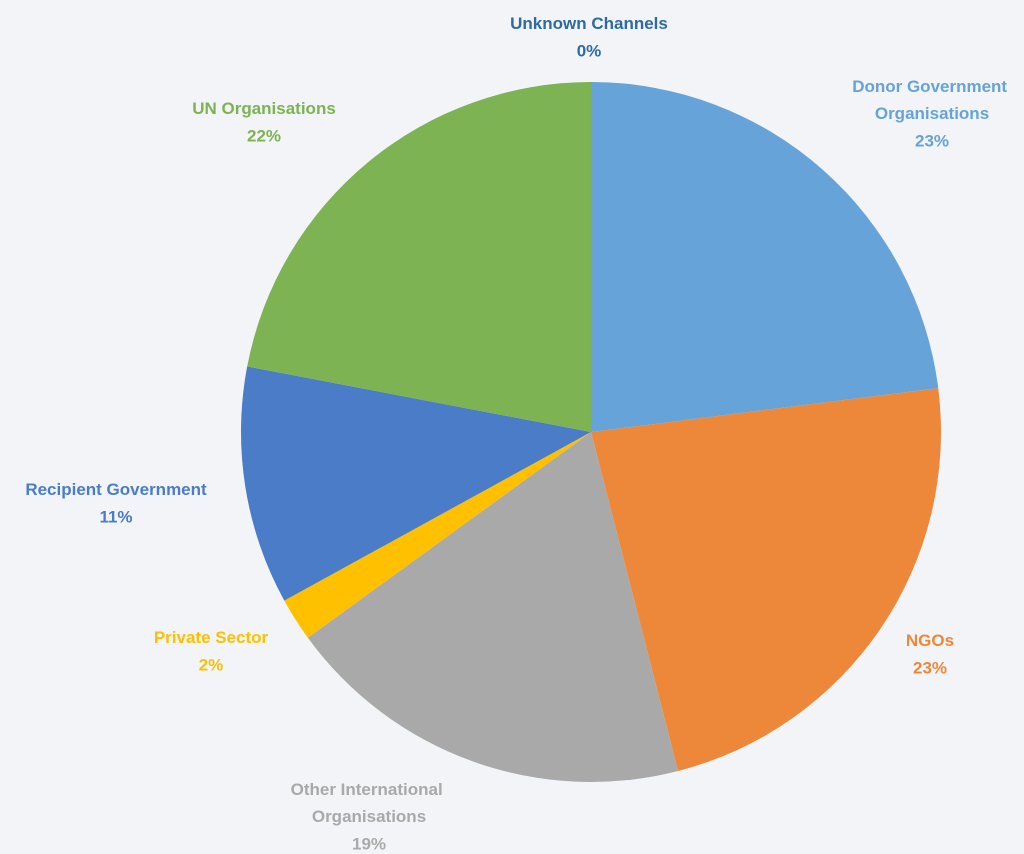 The width and height of the screenshot is (1024, 854). I want to click on slice-label: Other International Organisations, so click(369, 803).